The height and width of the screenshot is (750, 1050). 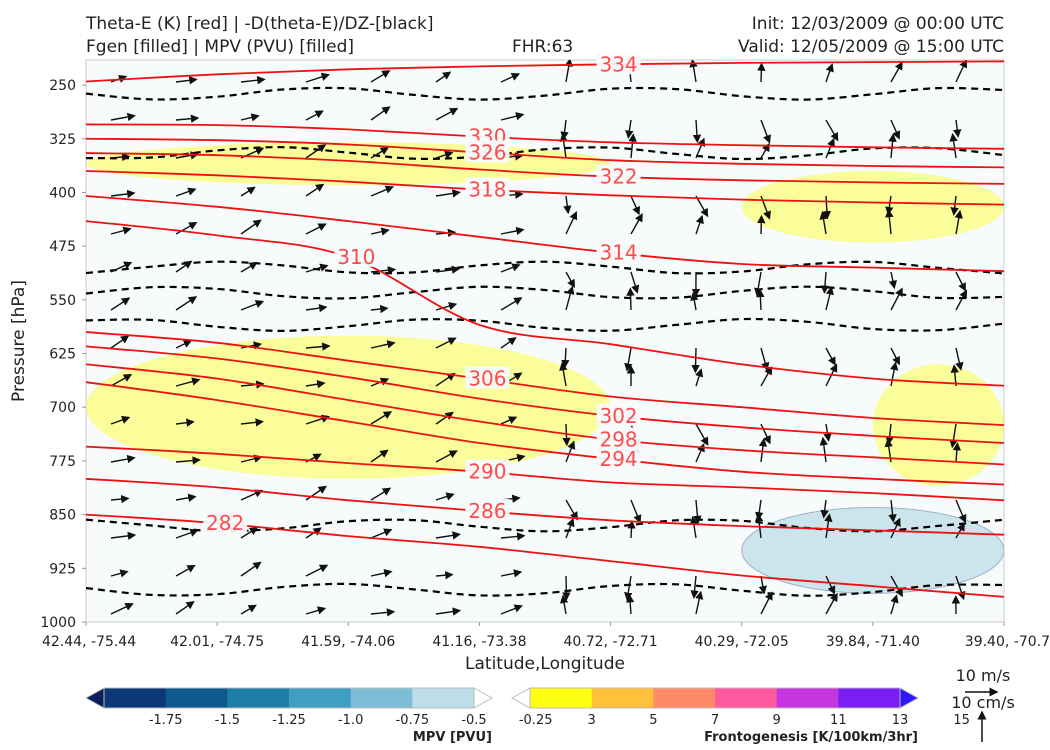 What do you see at coordinates (62, 462) in the screenshot?
I see `y-tick-label: 775` at bounding box center [62, 462].